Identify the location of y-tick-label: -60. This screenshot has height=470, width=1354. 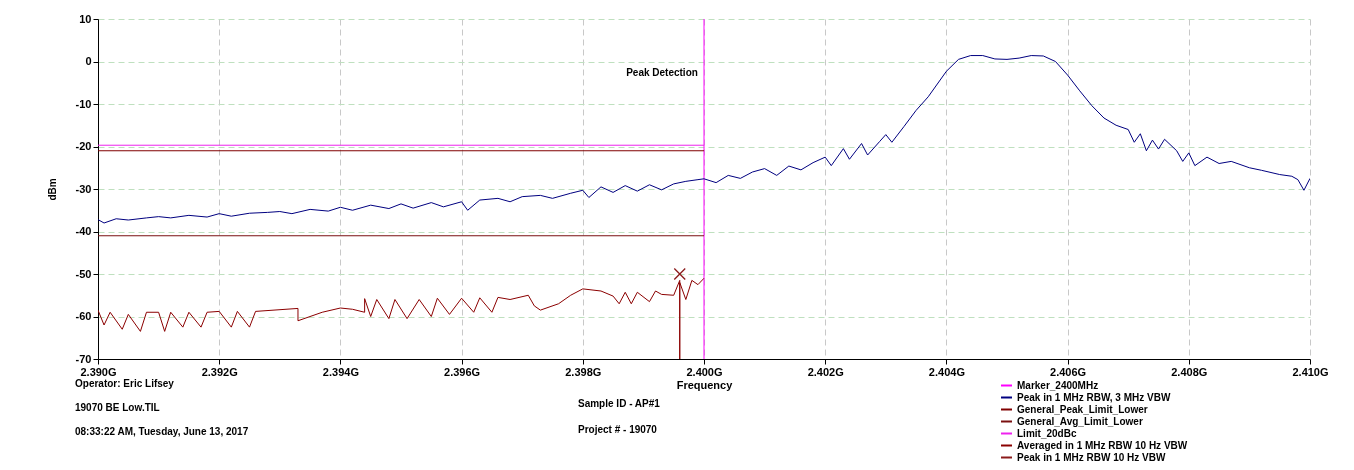
(83, 316).